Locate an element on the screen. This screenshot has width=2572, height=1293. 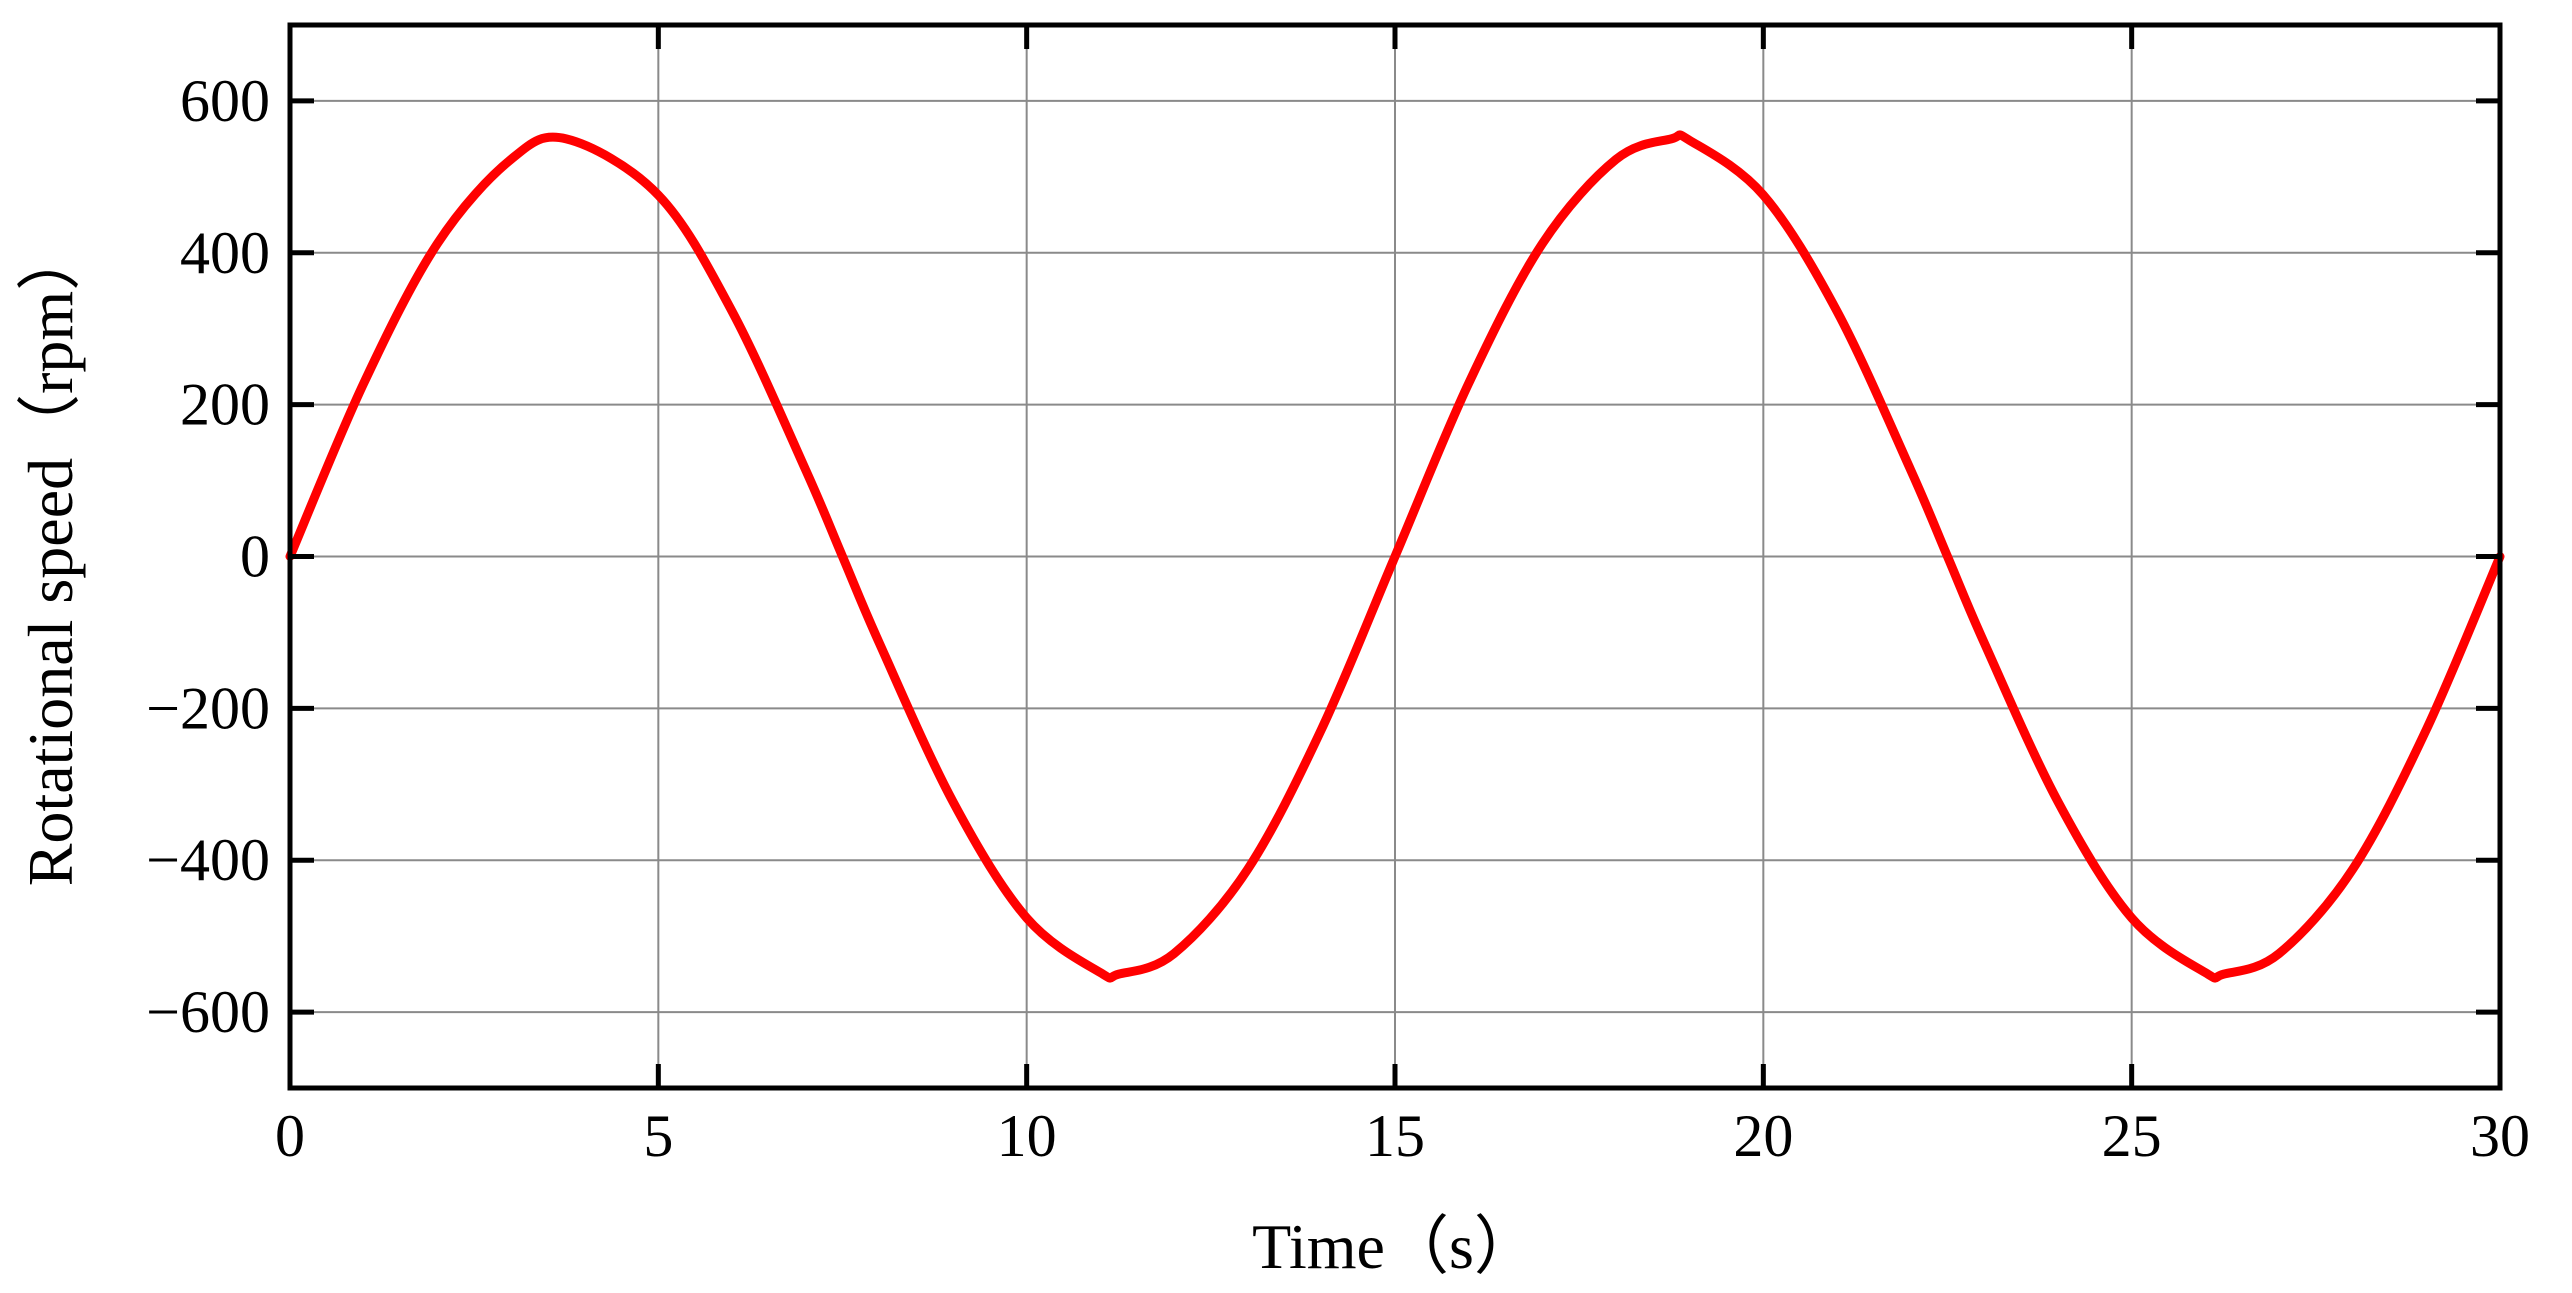
y-tick-label: 600 is located at coordinates (225, 101).